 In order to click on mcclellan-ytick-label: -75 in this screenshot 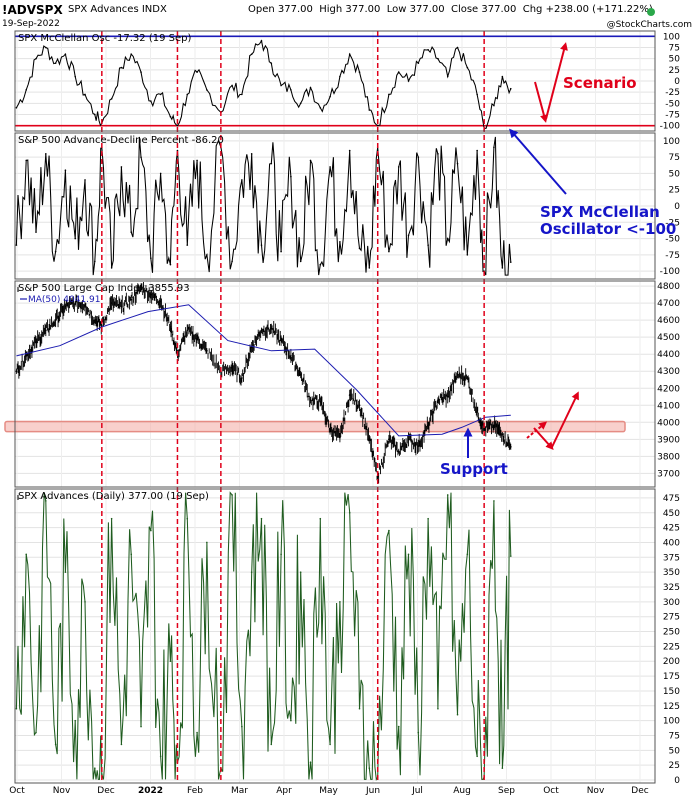, I will do `click(672, 115)`.